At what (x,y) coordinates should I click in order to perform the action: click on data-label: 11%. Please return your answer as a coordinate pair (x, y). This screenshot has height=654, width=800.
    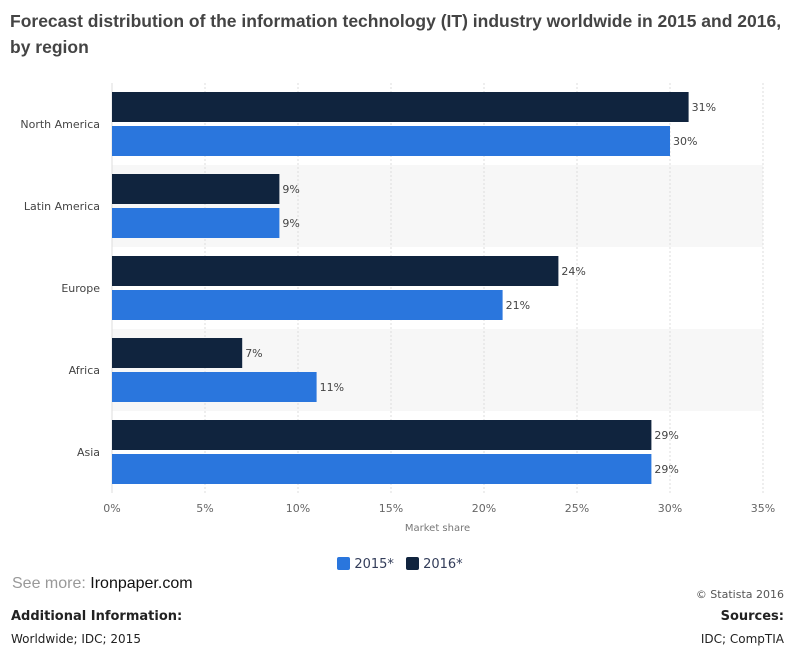
    Looking at the image, I should click on (332, 387).